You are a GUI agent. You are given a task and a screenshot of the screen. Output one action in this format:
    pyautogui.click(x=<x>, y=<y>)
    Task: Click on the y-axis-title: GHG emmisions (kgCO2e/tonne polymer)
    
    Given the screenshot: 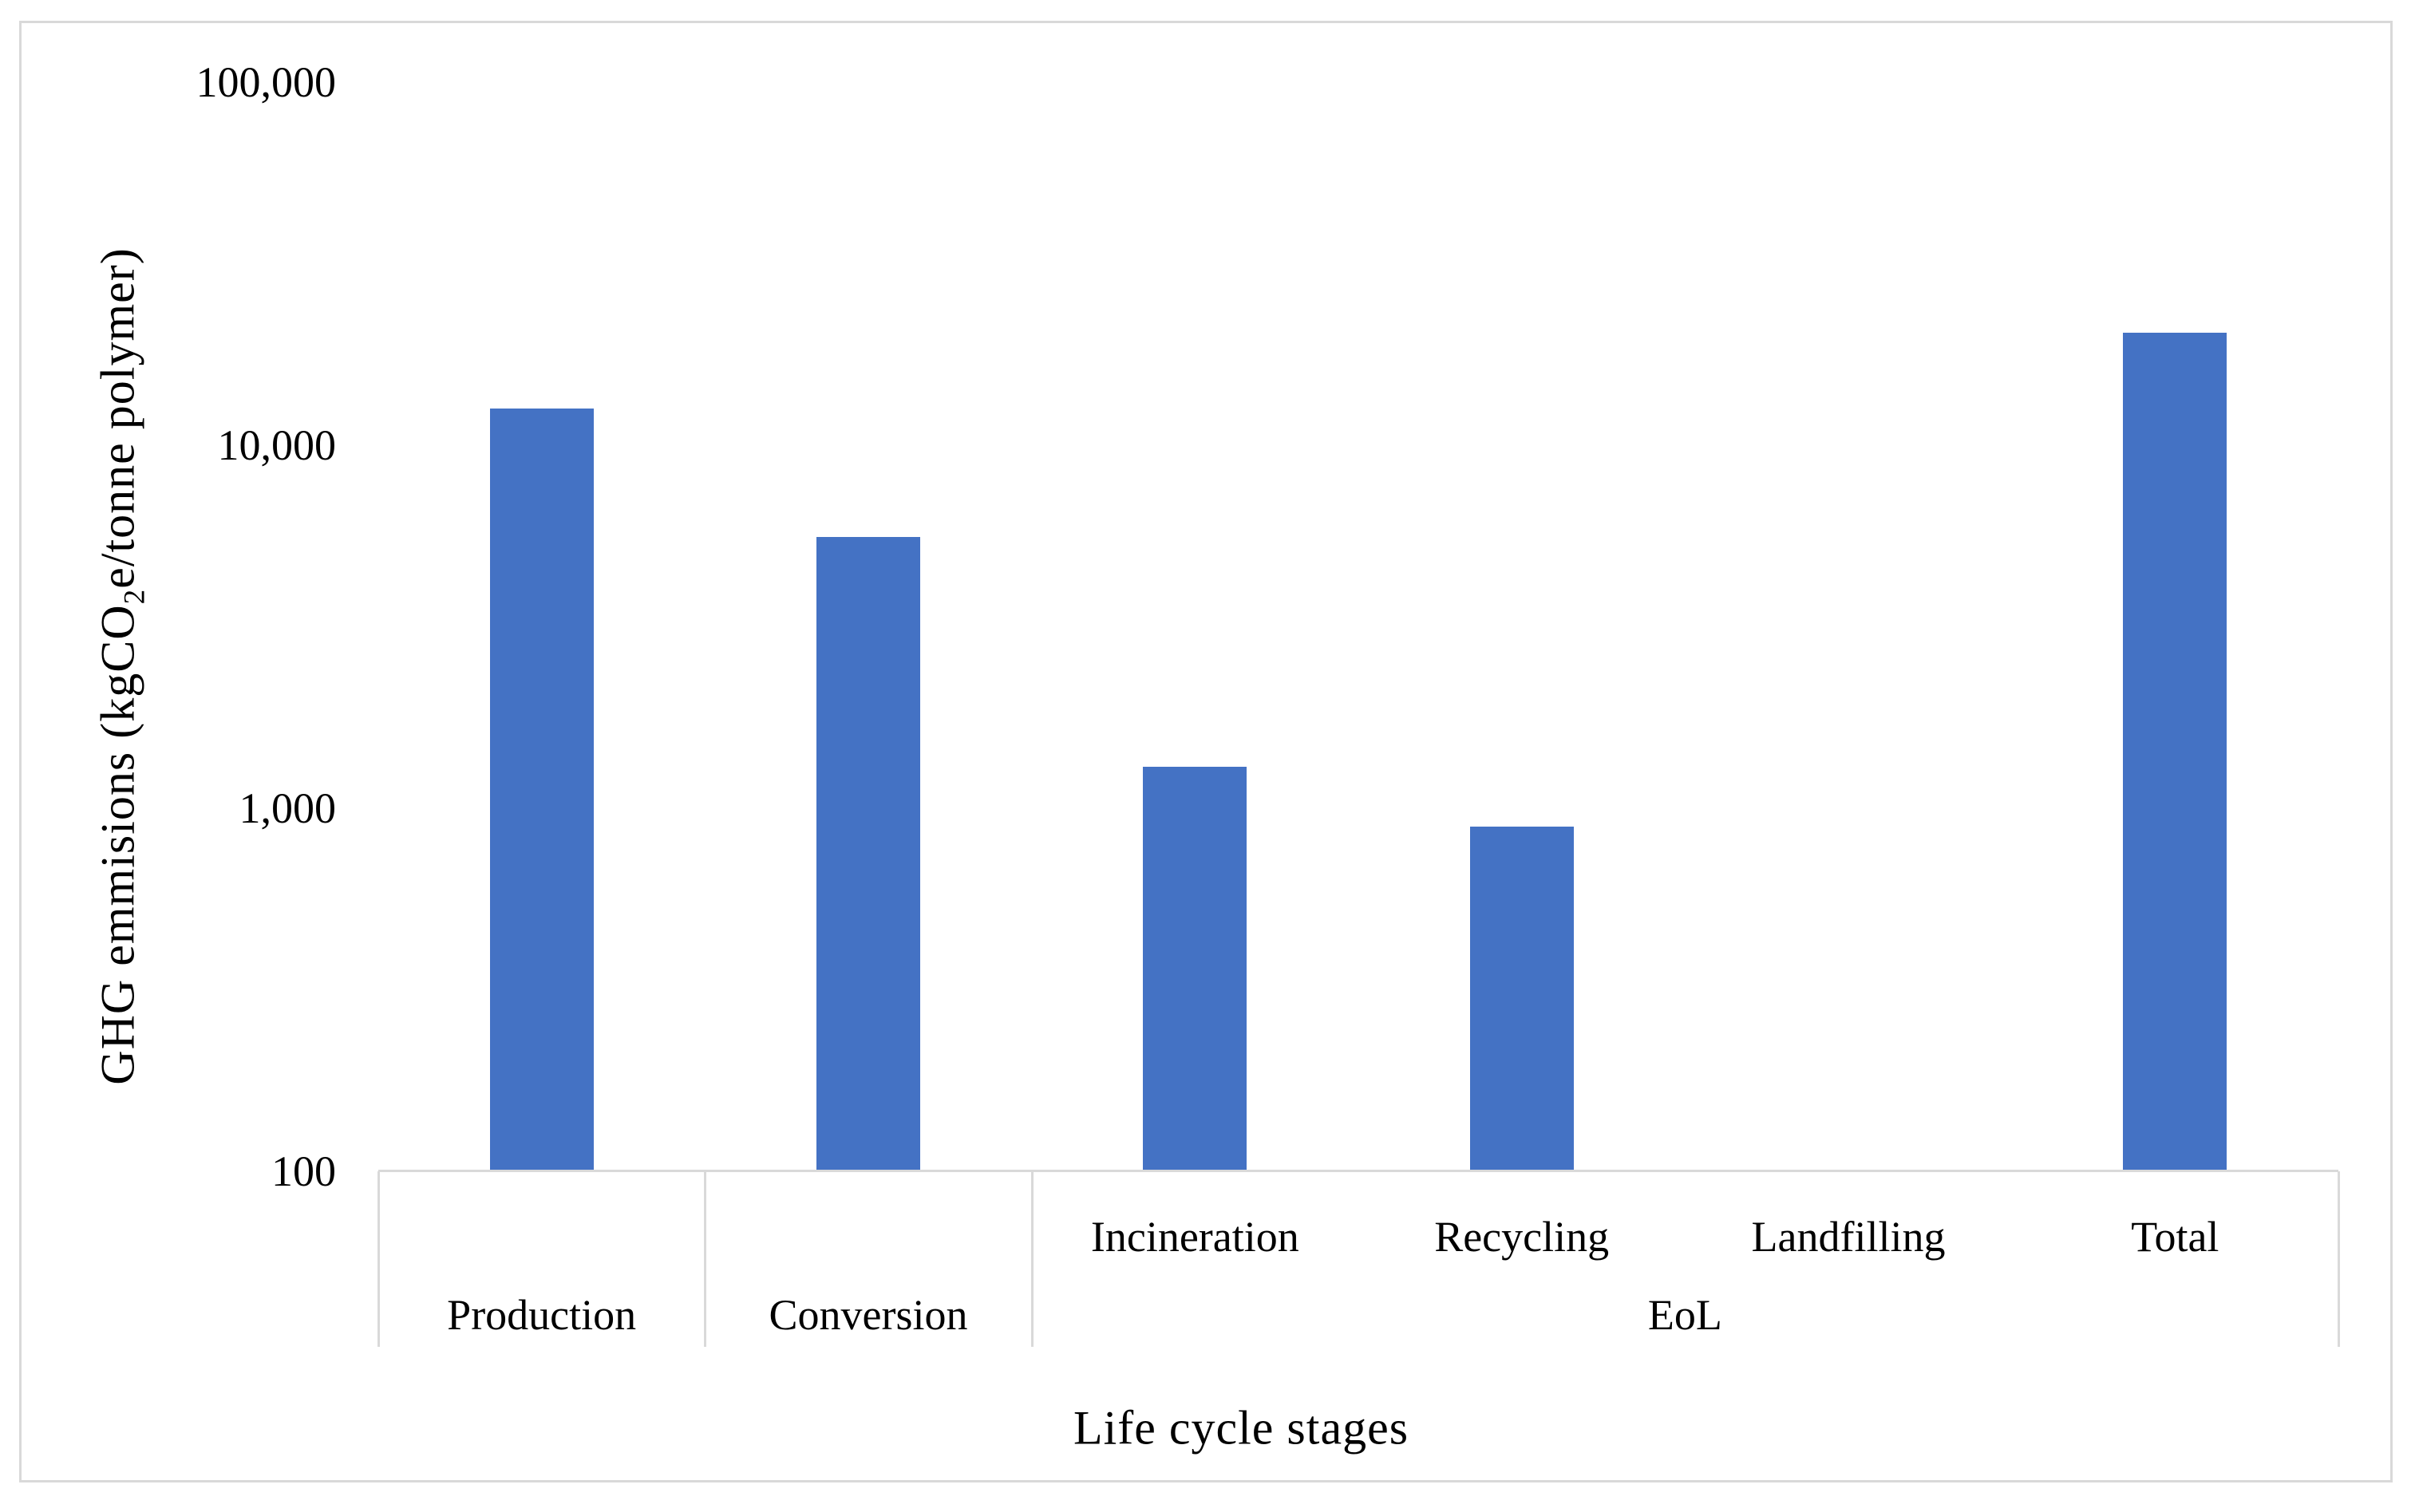 What is the action you would take?
    pyautogui.click(x=121, y=666)
    